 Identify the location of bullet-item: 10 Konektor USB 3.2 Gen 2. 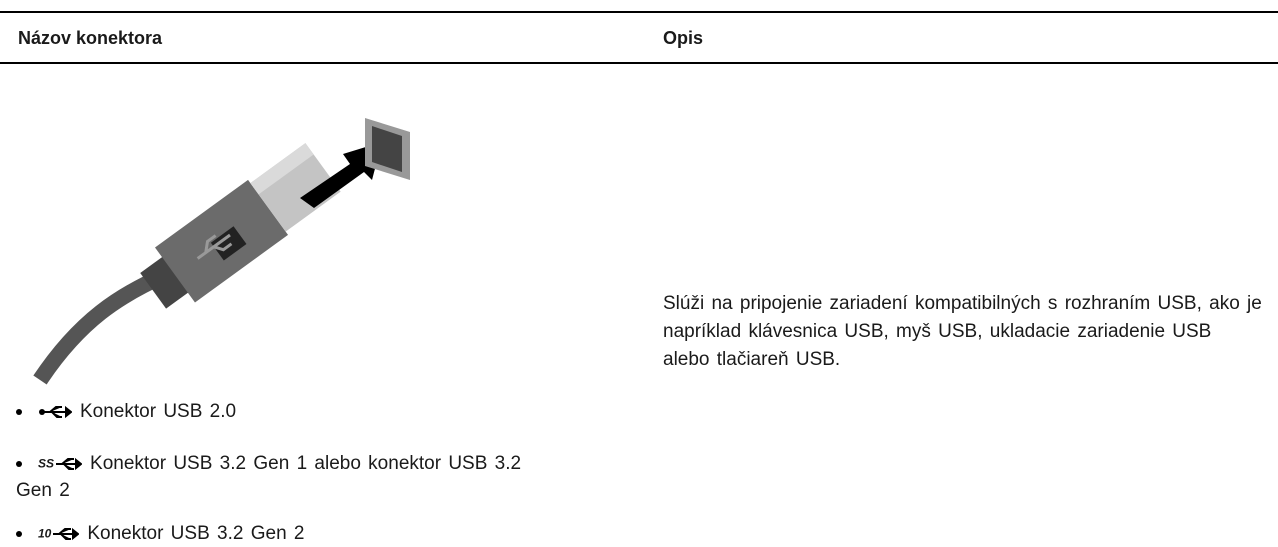
(276, 533).